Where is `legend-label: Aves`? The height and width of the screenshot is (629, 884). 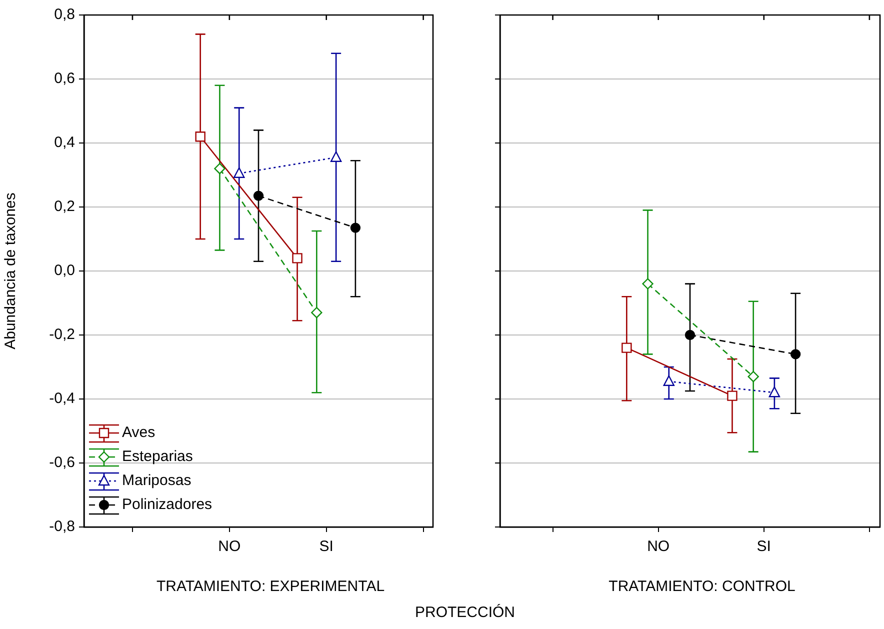 legend-label: Aves is located at coordinates (139, 433).